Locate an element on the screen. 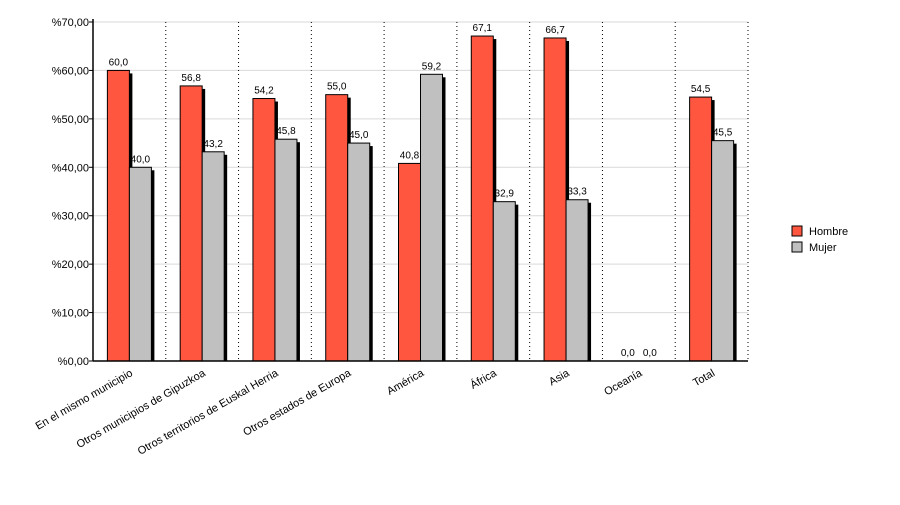 Image resolution: width=900 pixels, height=505 pixels. x-tick-label: Total is located at coordinates (704, 378).